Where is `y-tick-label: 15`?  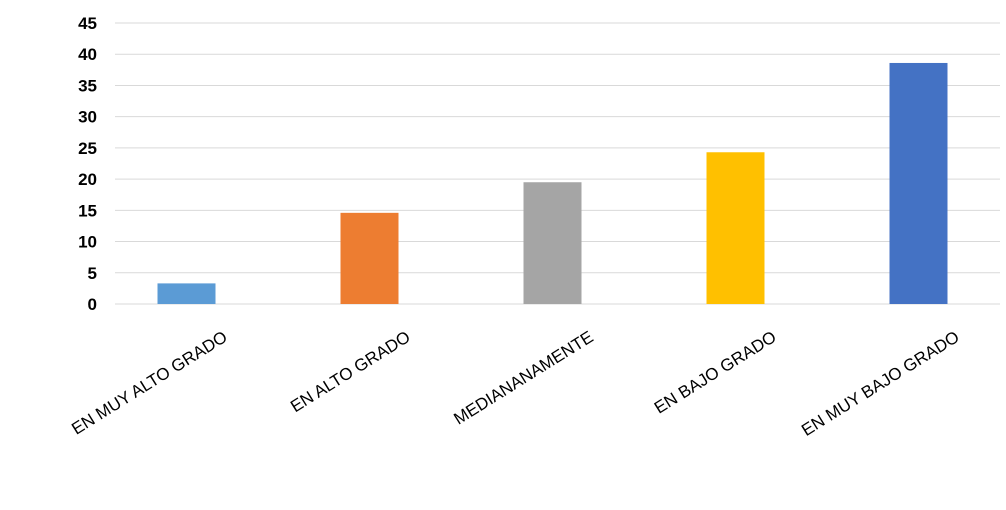 y-tick-label: 15 is located at coordinates (87, 210).